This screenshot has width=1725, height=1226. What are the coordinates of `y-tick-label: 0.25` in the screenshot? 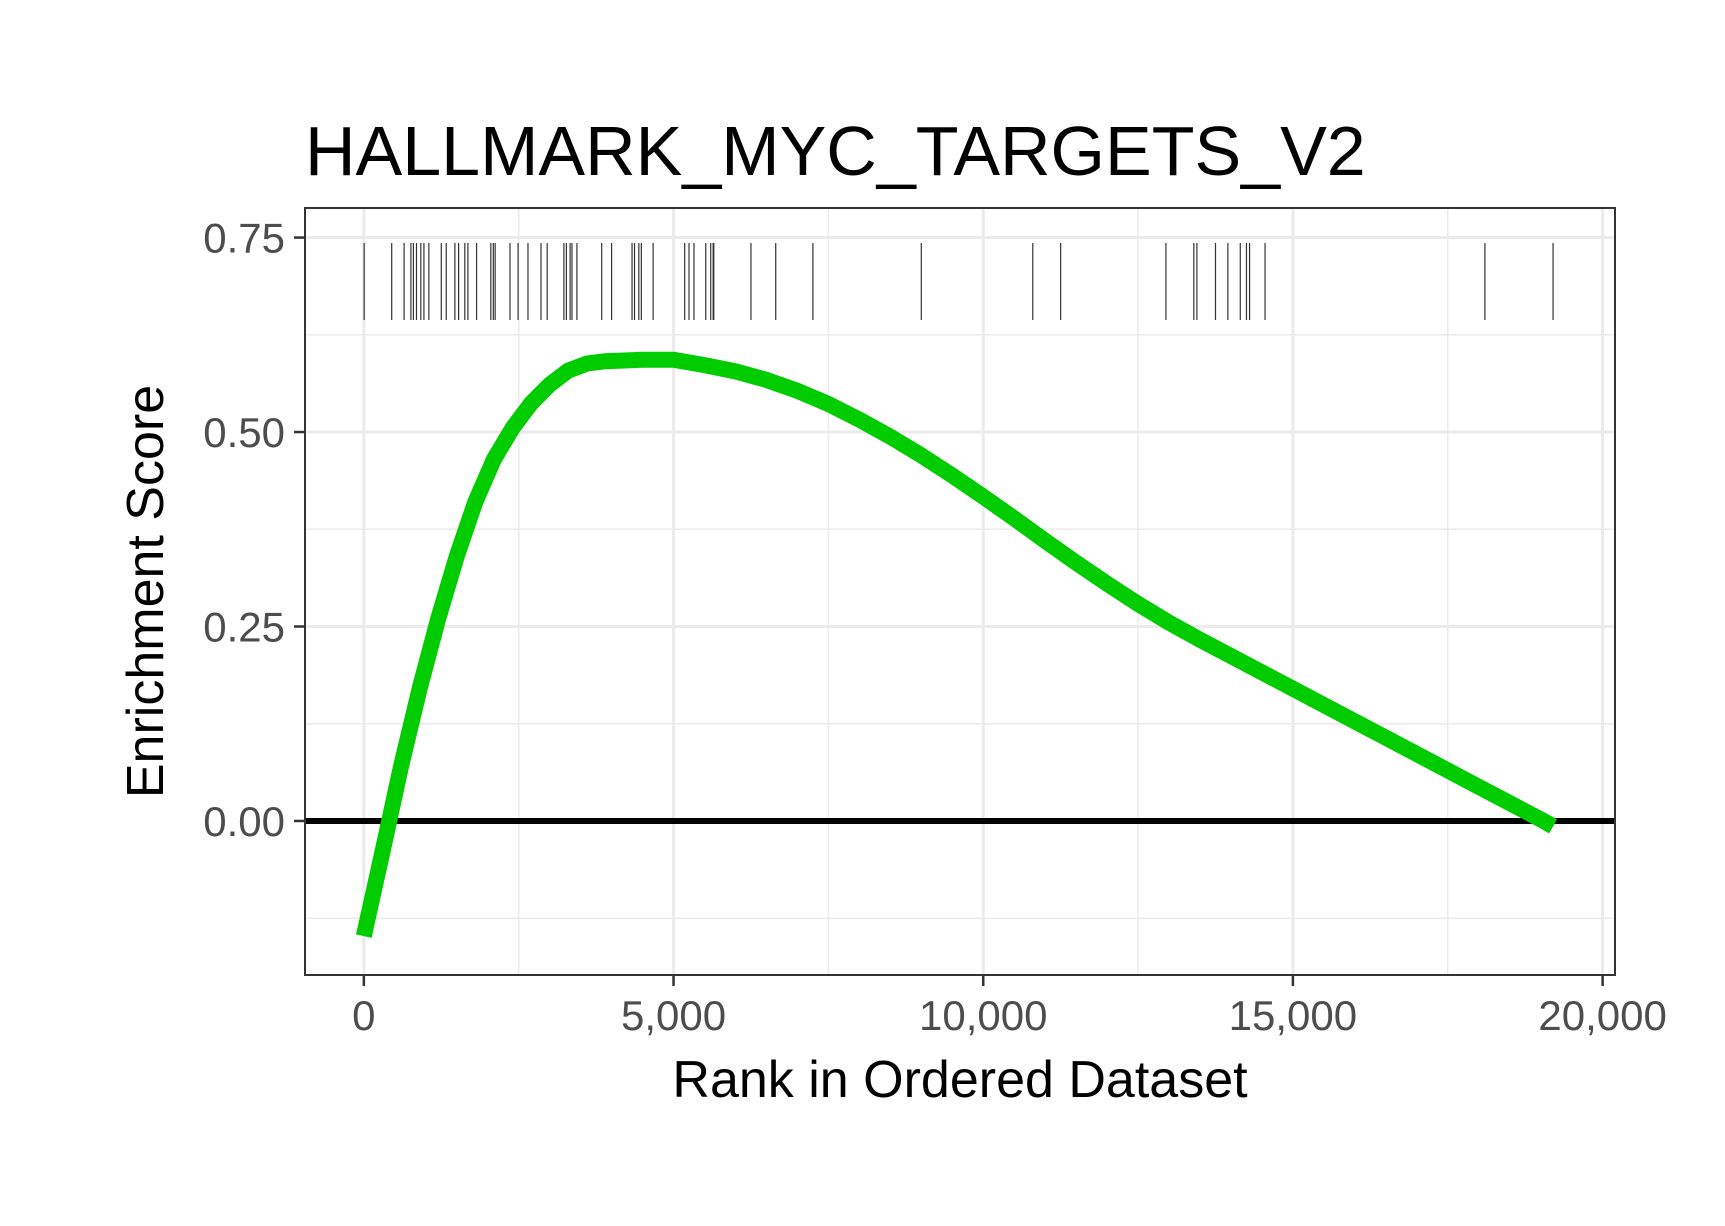 It's located at (244, 627).